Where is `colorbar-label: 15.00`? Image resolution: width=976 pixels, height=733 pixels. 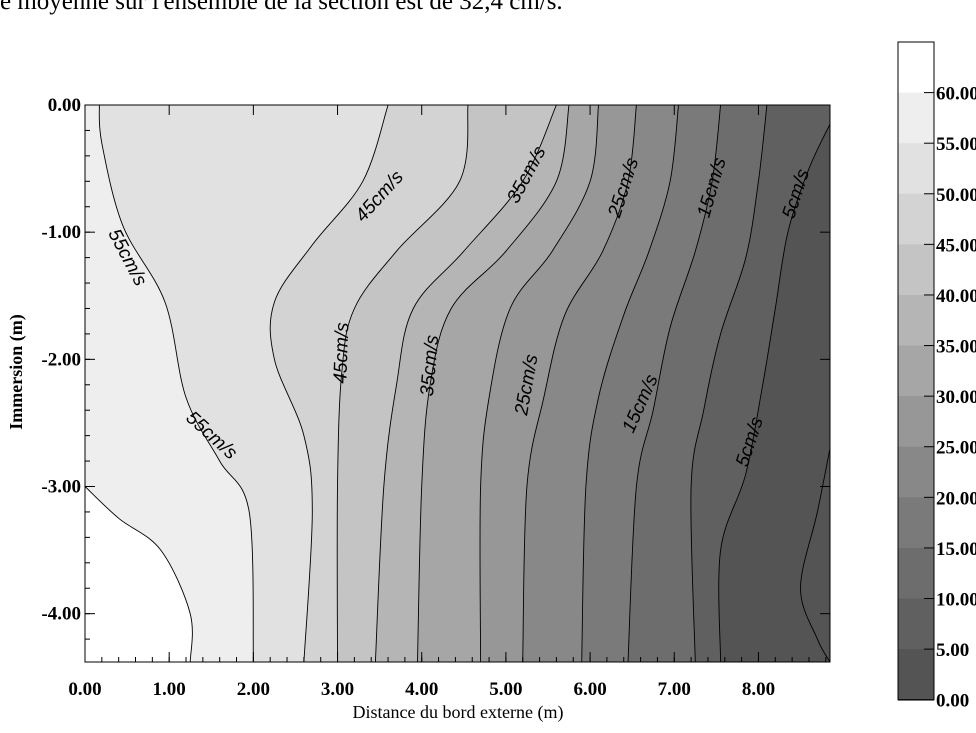
colorbar-label: 15.00 is located at coordinates (956, 549).